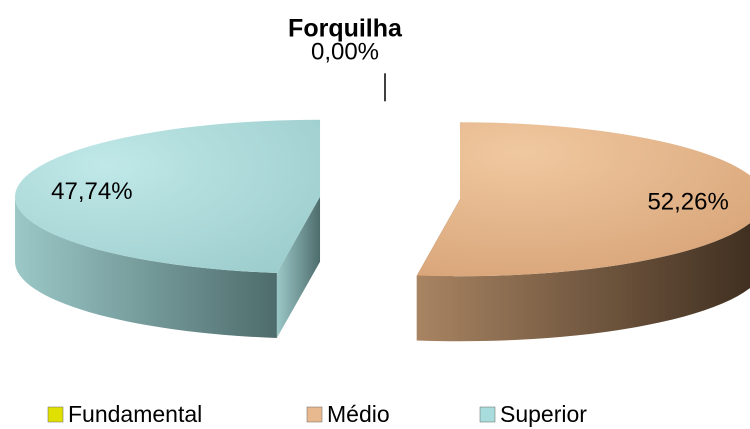 This screenshot has width=750, height=429. What do you see at coordinates (91, 191) in the screenshot?
I see `data-label: 47,74%` at bounding box center [91, 191].